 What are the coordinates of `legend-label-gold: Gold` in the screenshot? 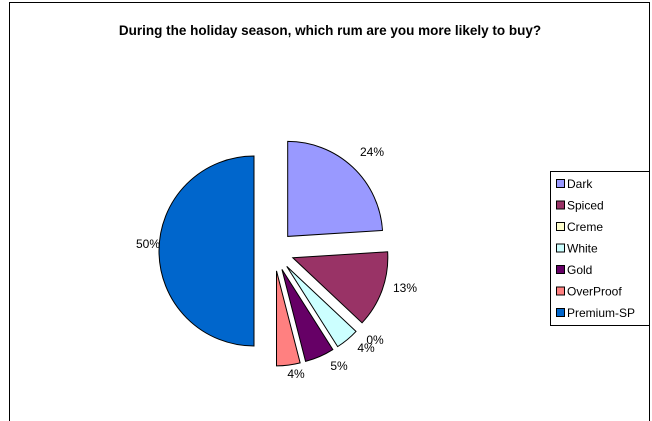 It's located at (579, 270).